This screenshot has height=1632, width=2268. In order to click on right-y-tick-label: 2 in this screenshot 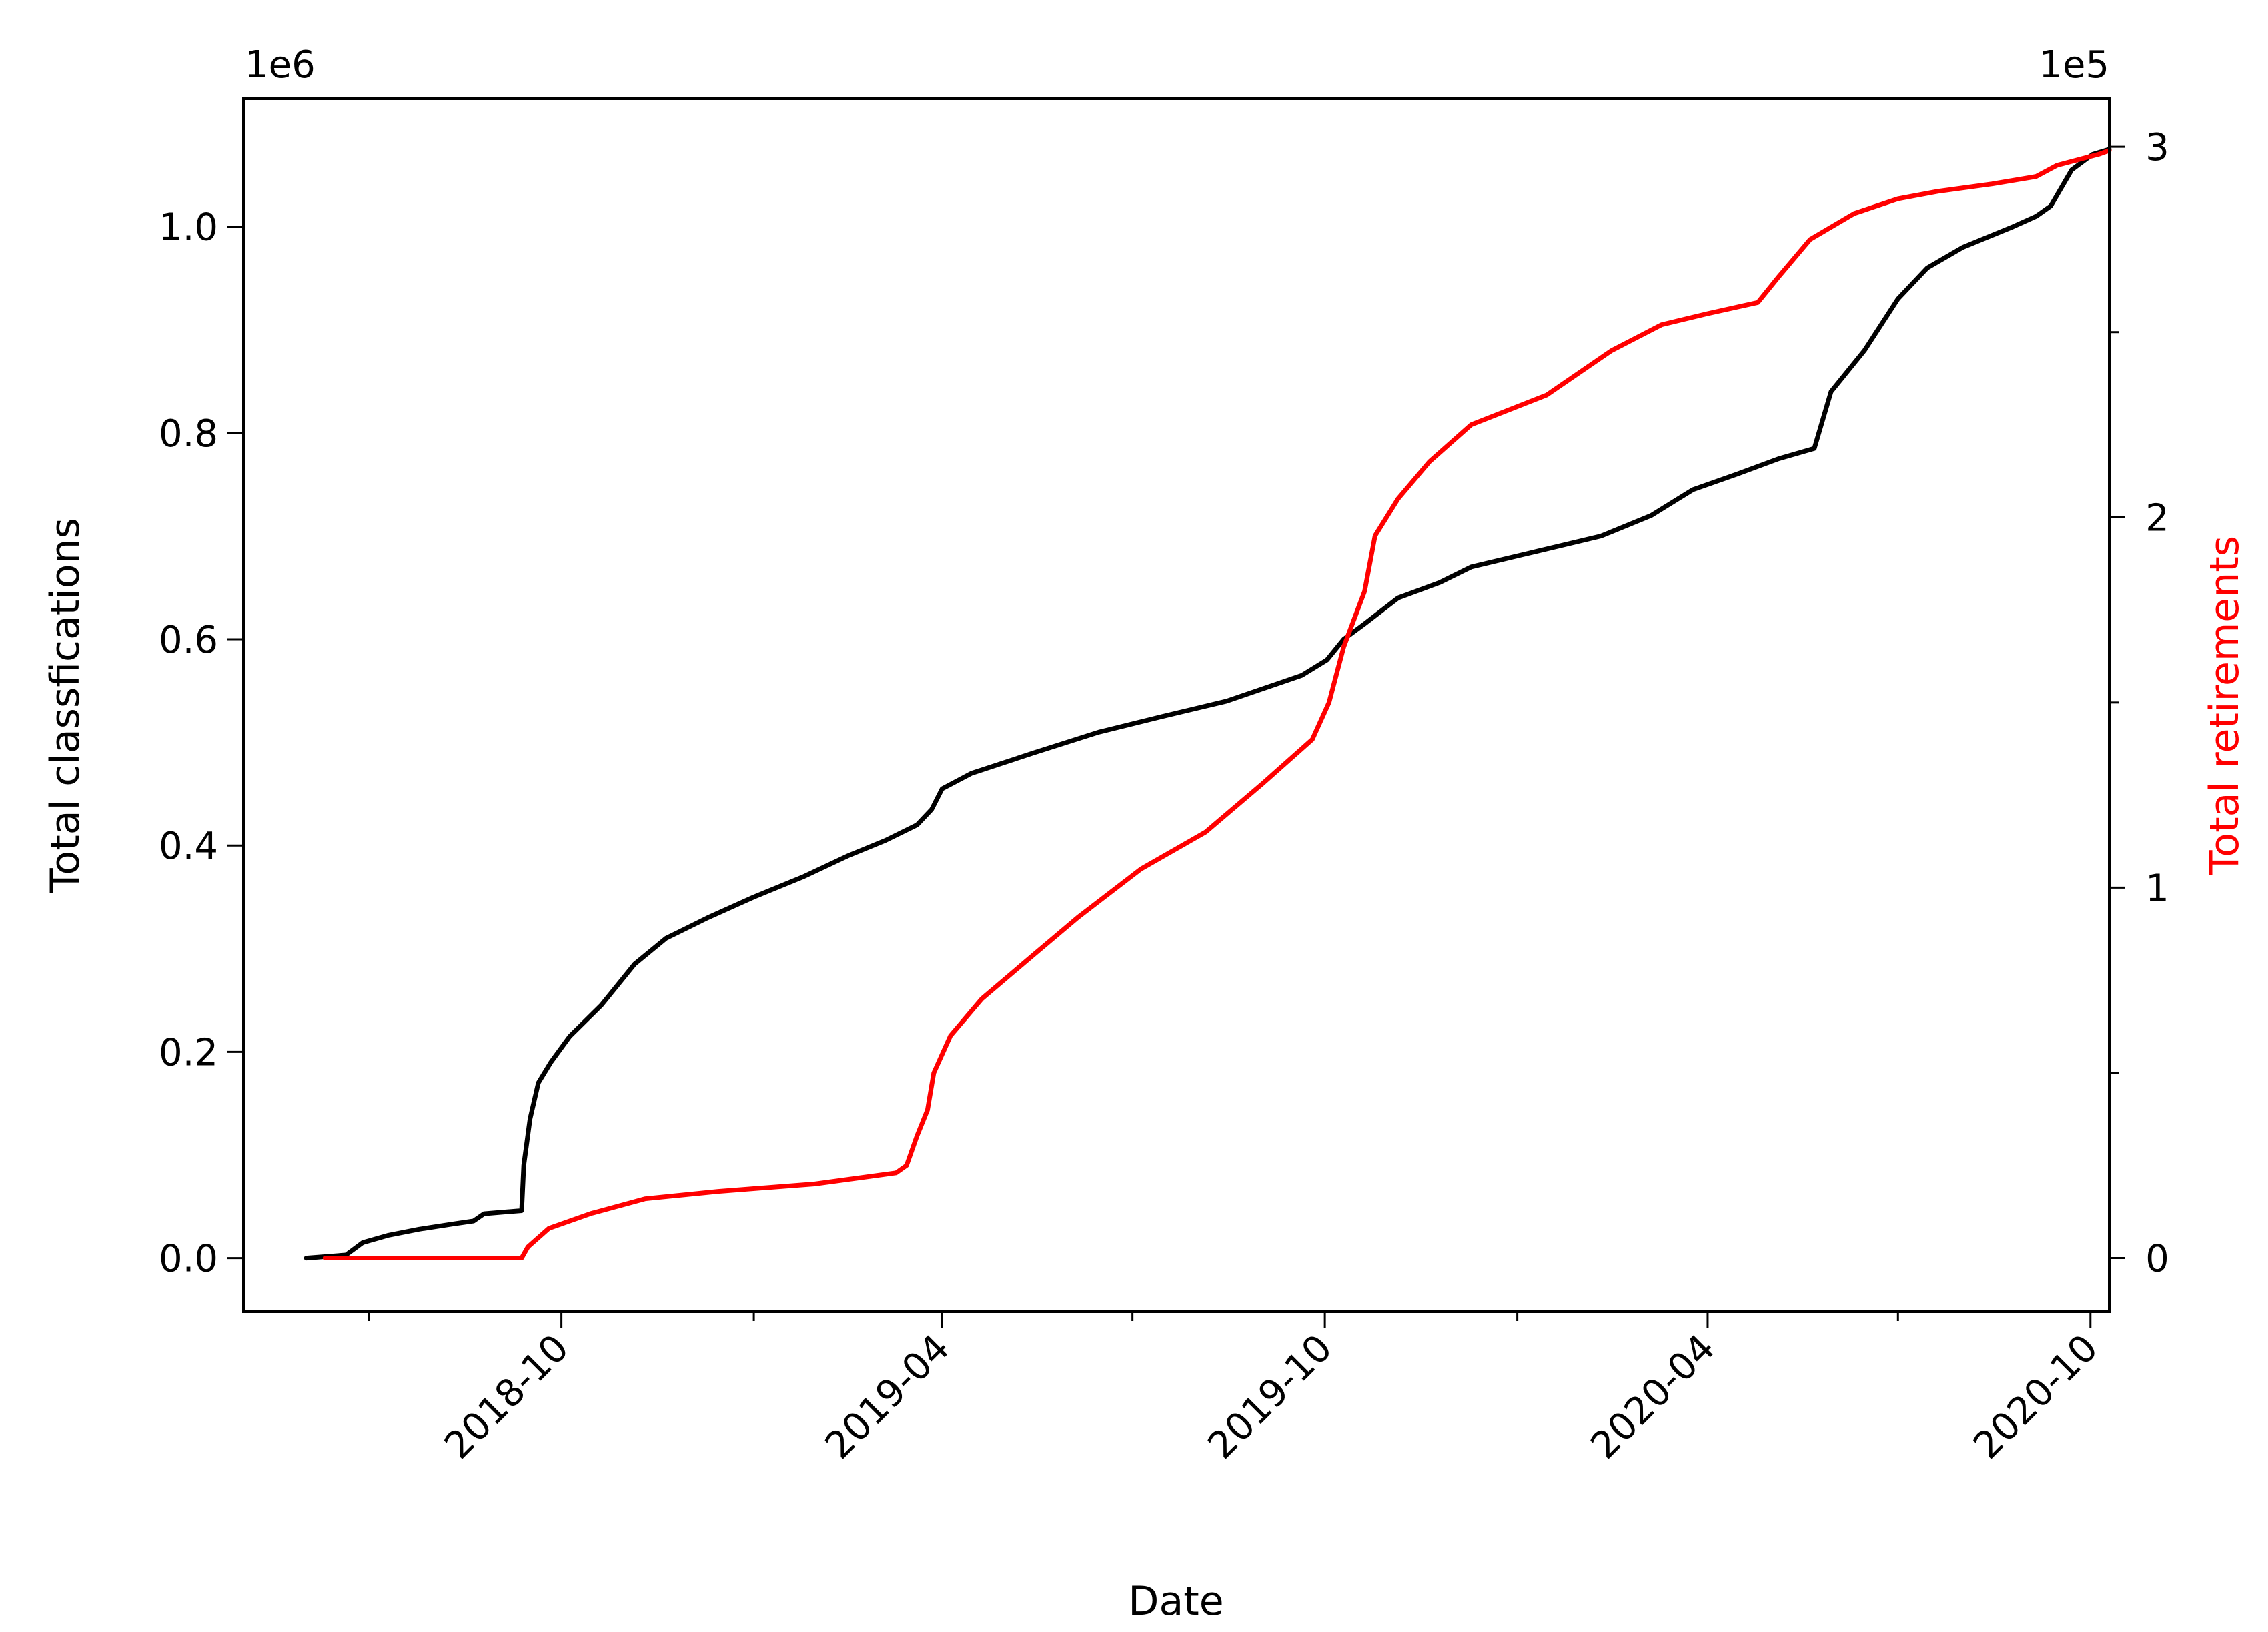, I will do `click(2157, 518)`.